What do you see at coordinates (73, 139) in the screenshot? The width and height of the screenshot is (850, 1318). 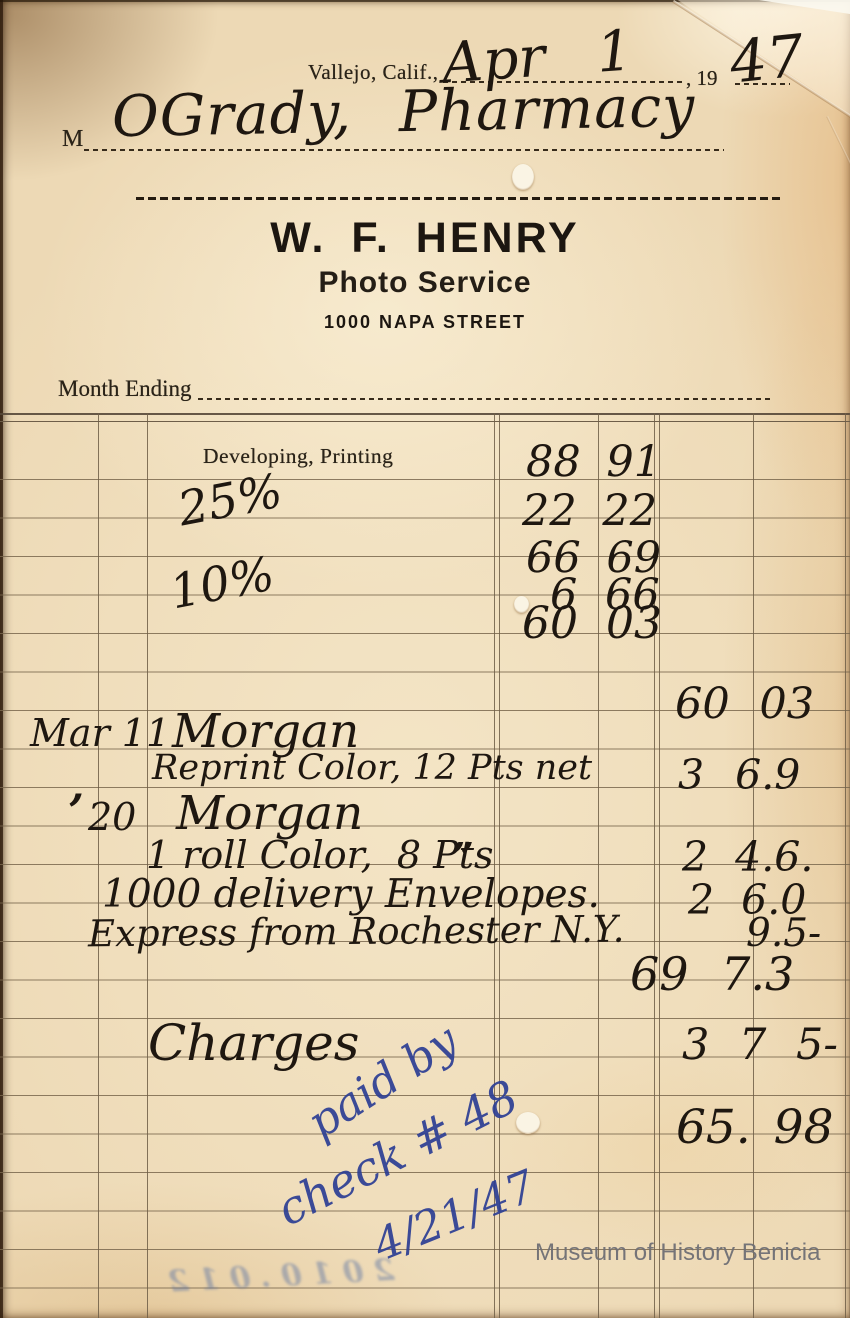 I see `addressee-label: M` at bounding box center [73, 139].